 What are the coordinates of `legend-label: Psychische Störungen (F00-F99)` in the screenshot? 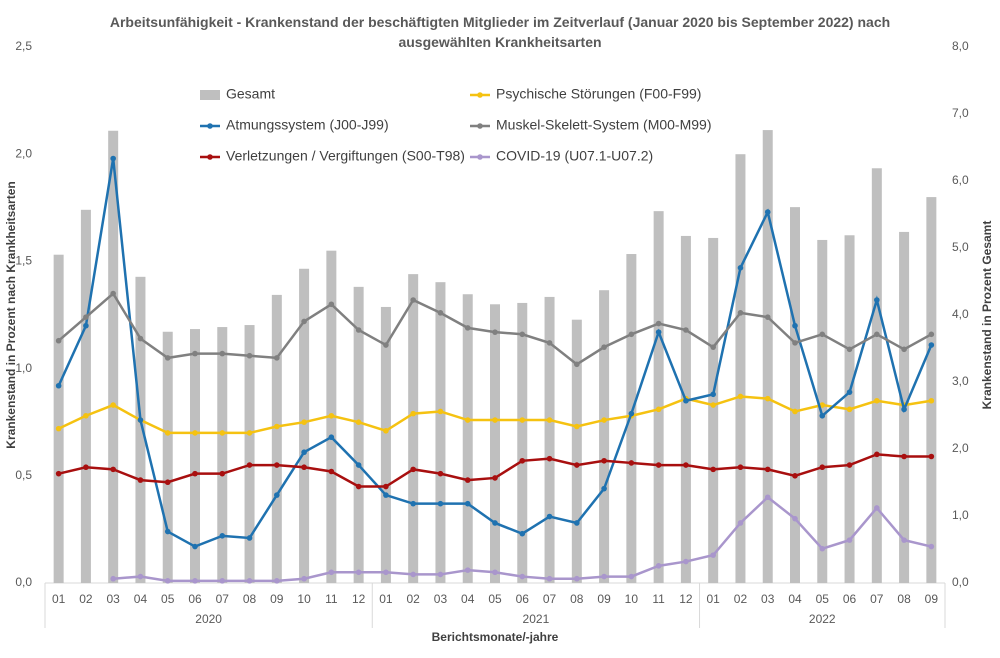 It's located at (598, 94).